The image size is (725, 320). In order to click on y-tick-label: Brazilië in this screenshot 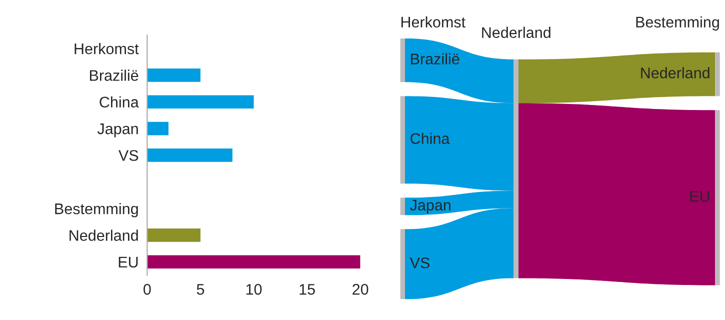, I will do `click(114, 75)`.